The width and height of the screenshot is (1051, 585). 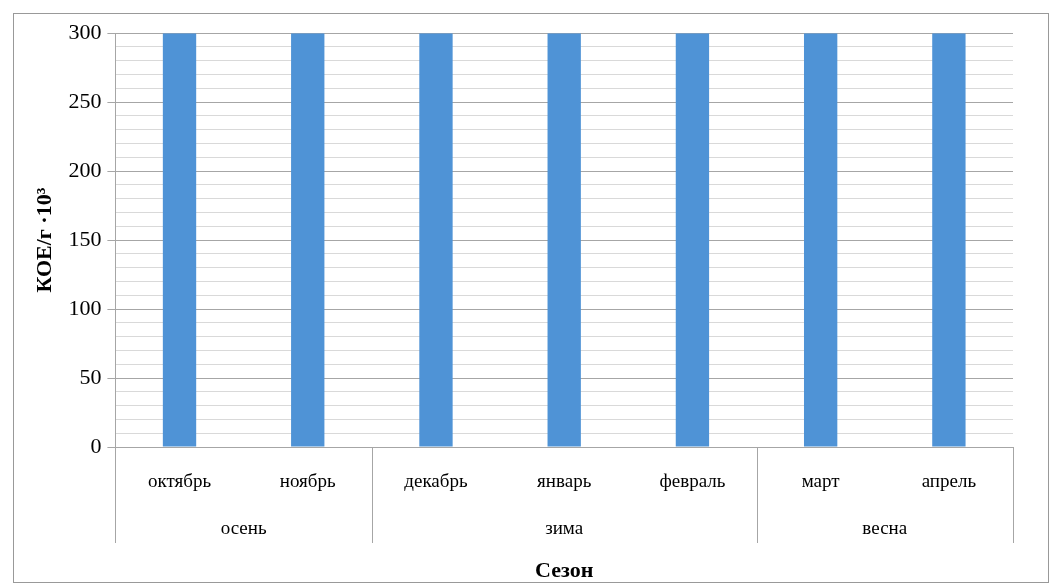 What do you see at coordinates (85, 169) in the screenshot?
I see `y-tick-label: 200` at bounding box center [85, 169].